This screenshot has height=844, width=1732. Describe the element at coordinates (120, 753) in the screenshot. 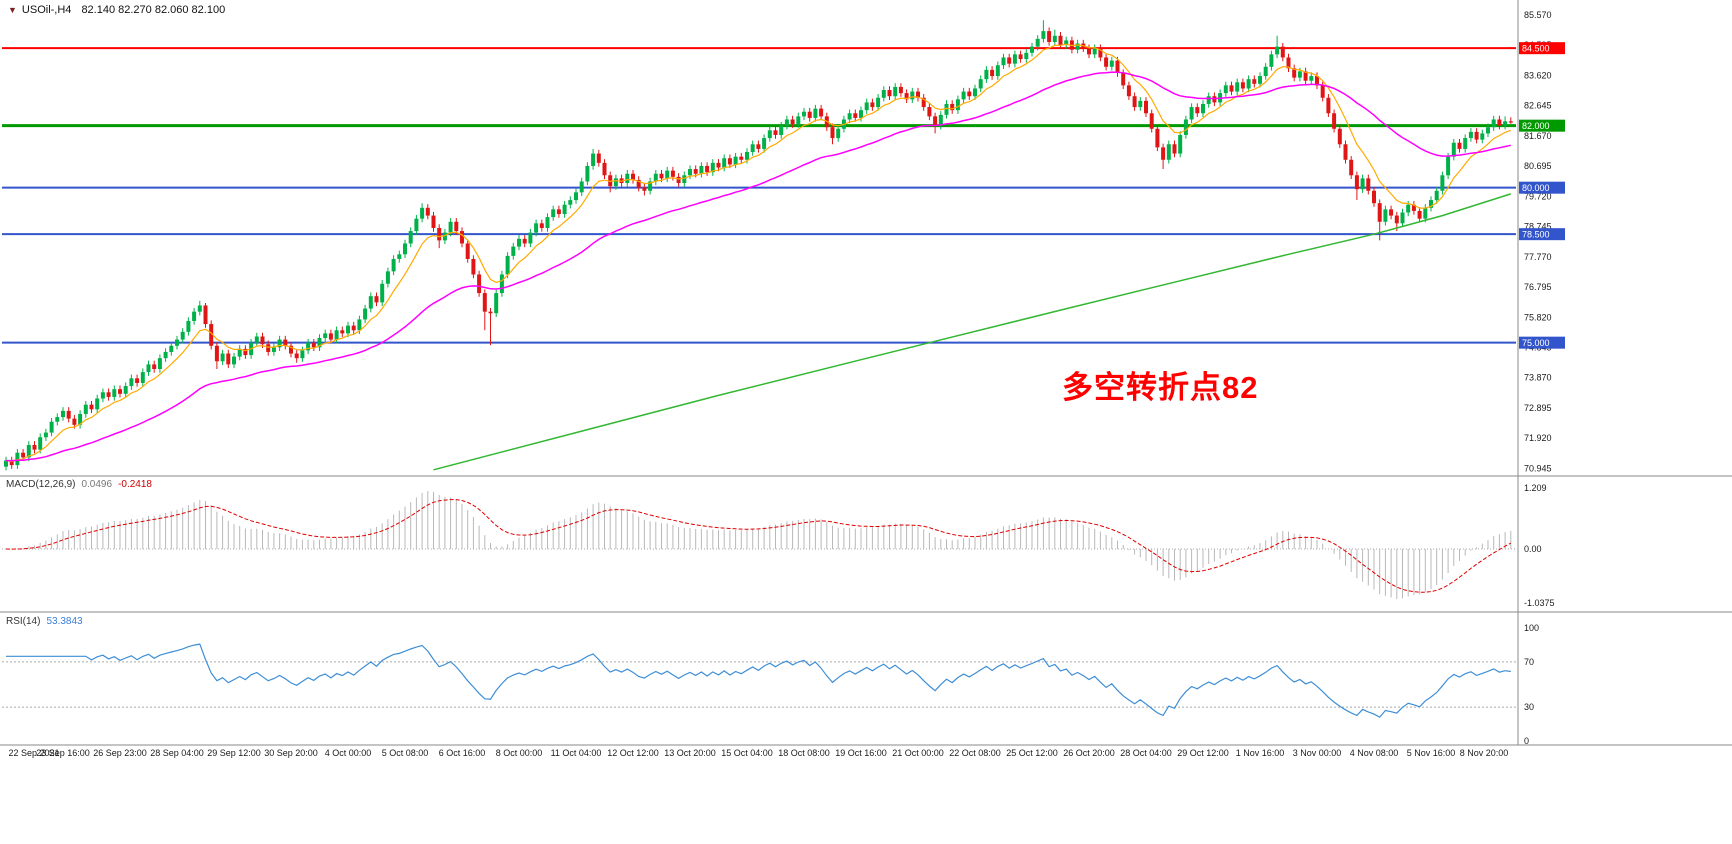

I see `time-tick-label: 26 Sep 23:00` at that location.